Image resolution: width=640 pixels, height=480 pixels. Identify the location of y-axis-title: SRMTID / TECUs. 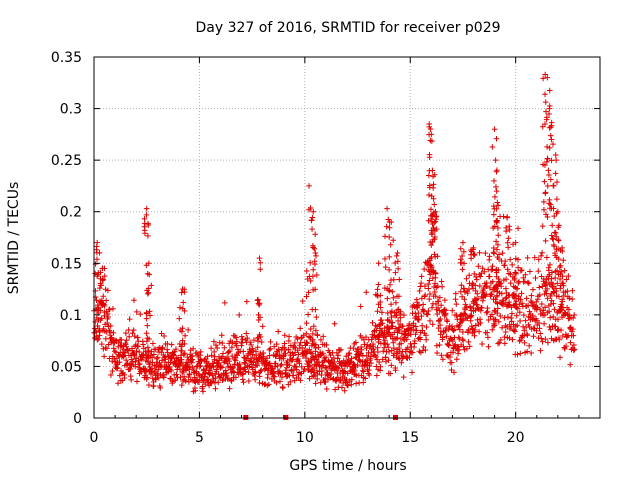
(14, 238).